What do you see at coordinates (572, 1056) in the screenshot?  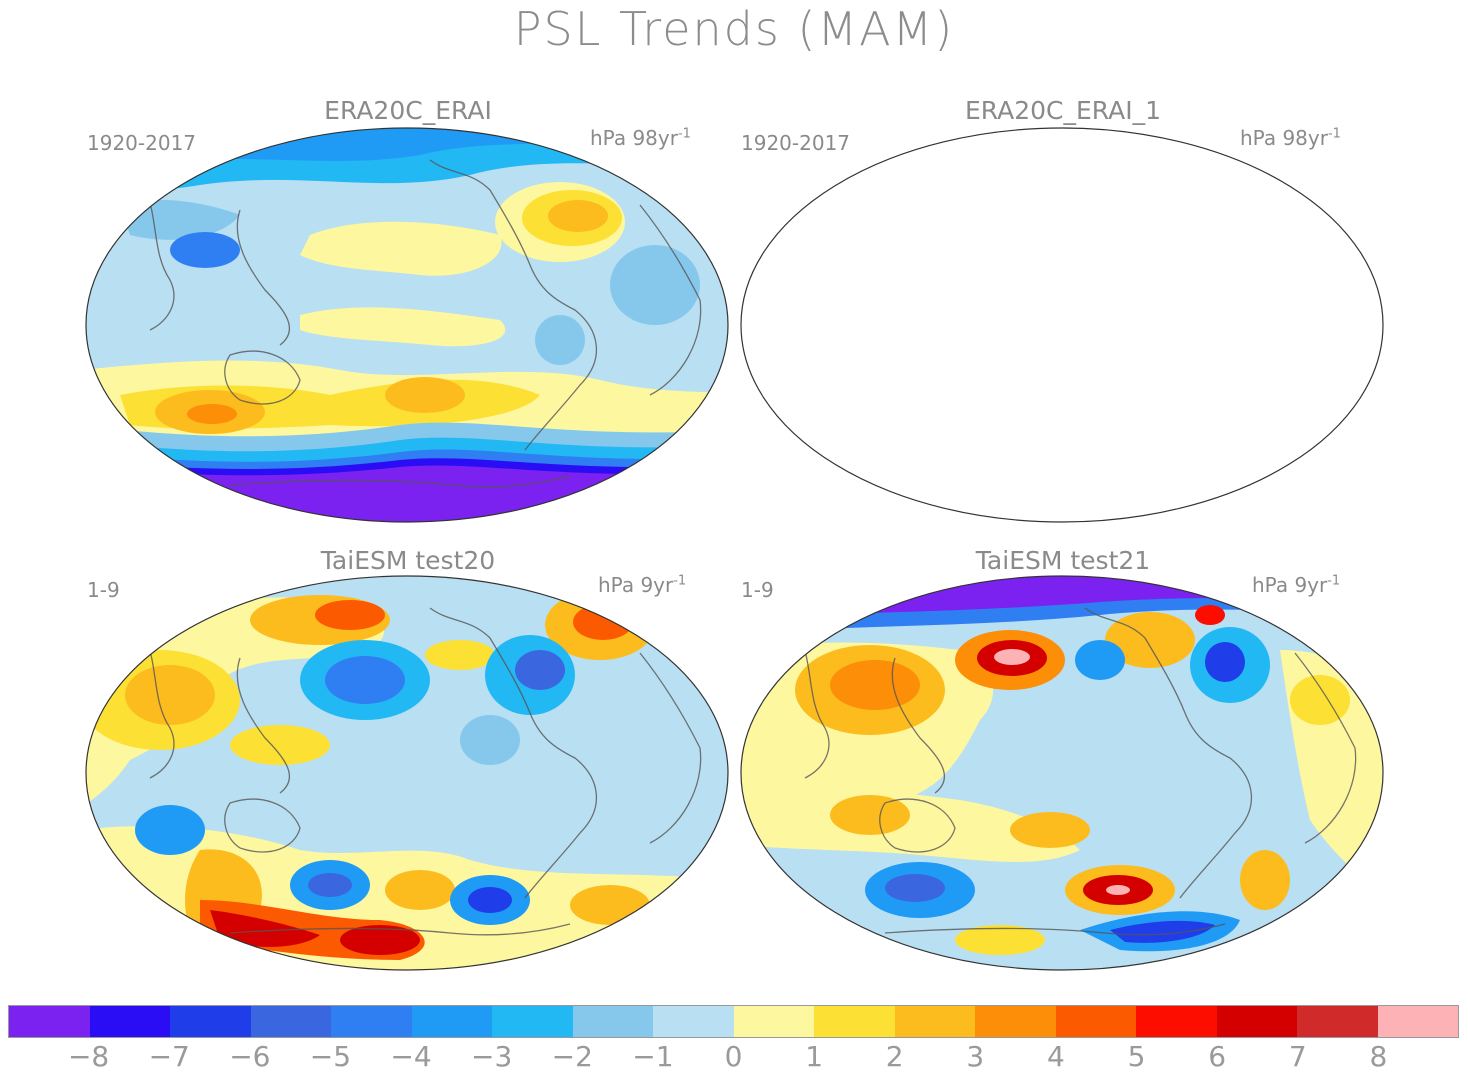 I see `colorbar-tick-label: −2` at bounding box center [572, 1056].